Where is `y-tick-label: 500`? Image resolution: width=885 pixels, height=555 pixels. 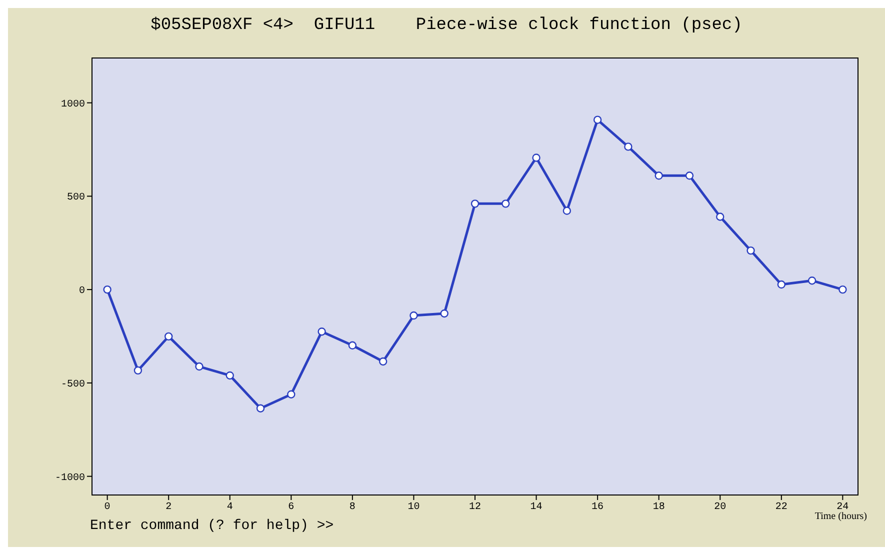
y-tick-label: 500 is located at coordinates (75, 198).